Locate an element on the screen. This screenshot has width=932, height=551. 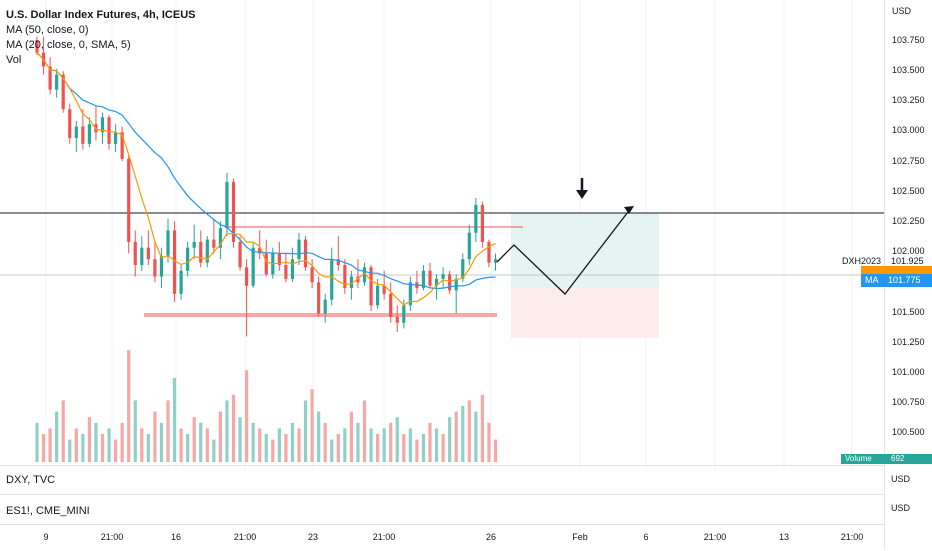
pane-es1-unit: USD is located at coordinates (901, 508).